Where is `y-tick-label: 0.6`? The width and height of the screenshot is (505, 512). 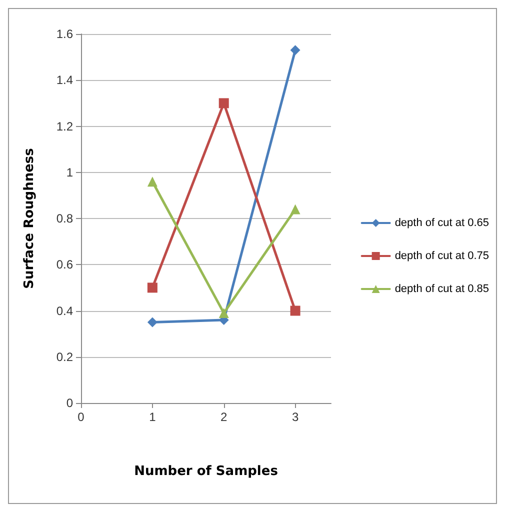
y-tick-label: 0.6 is located at coordinates (65, 265).